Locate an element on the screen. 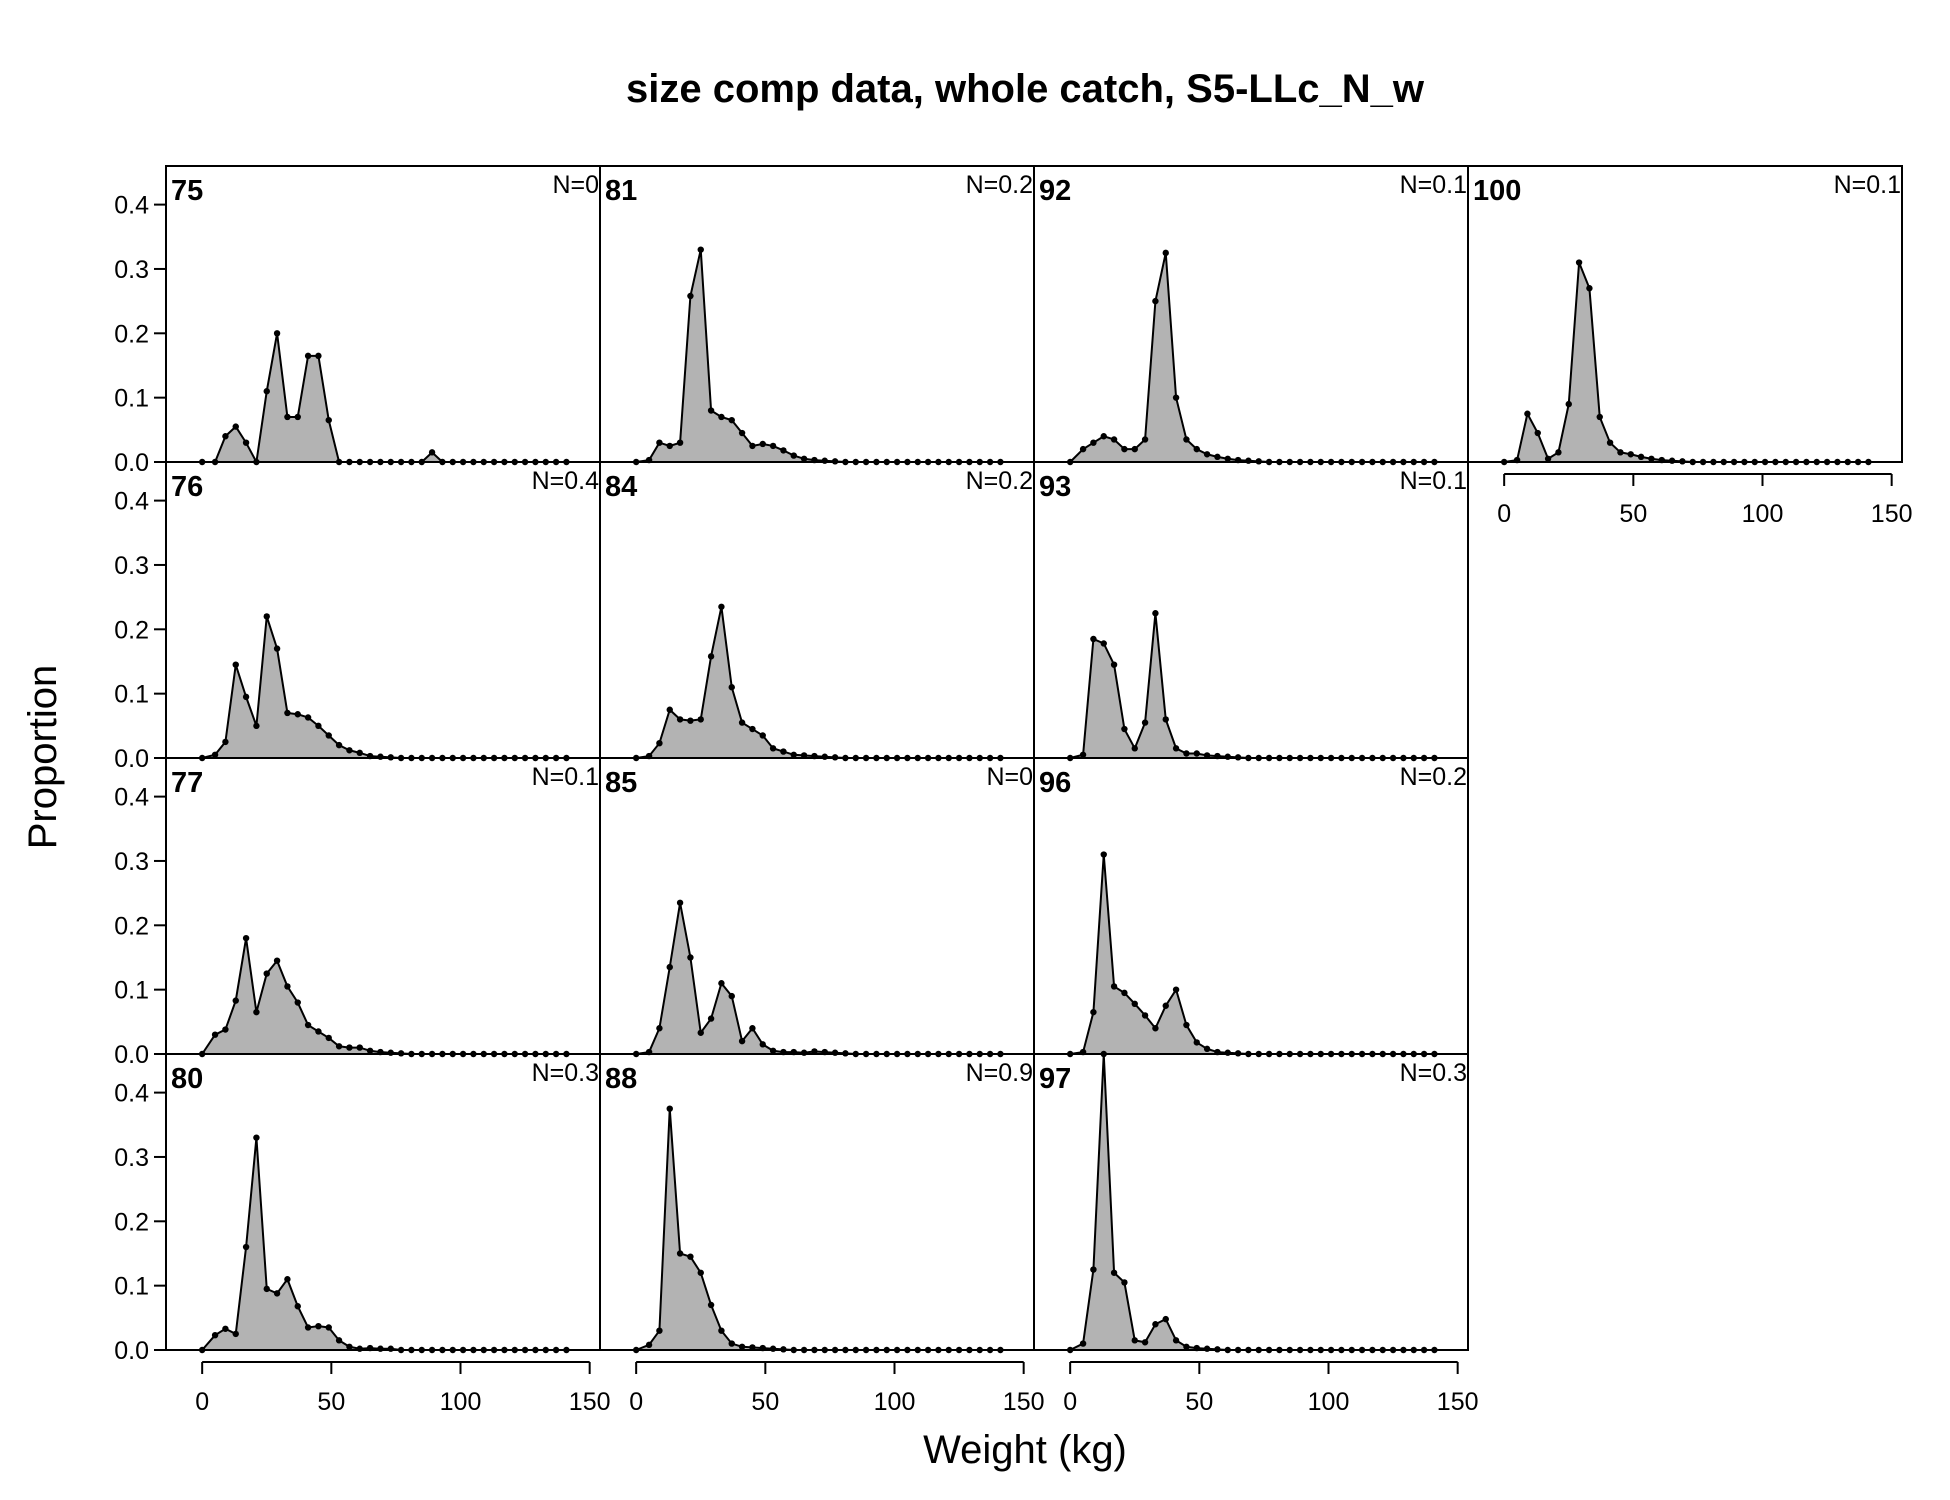 This screenshot has height=1500, width=1950. panel-85: 85 N=0 is located at coordinates (817, 907).